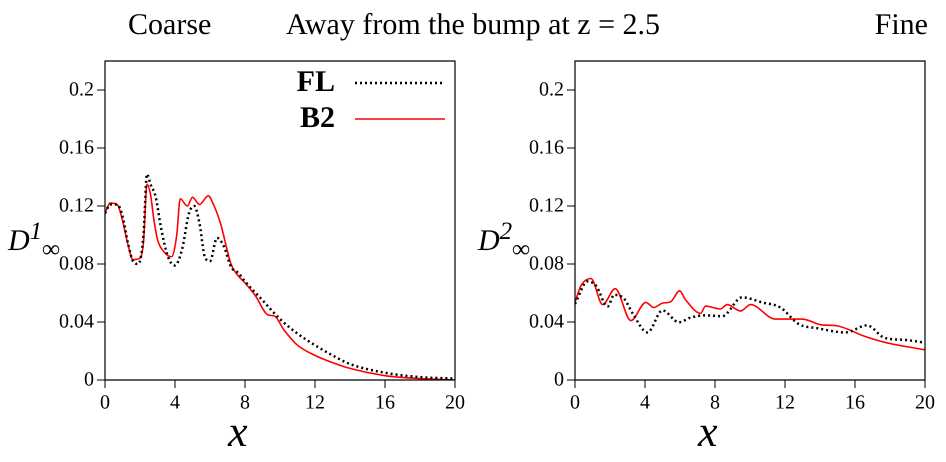 This screenshot has width=946, height=462. I want to click on legend-label: B2, so click(317, 117).